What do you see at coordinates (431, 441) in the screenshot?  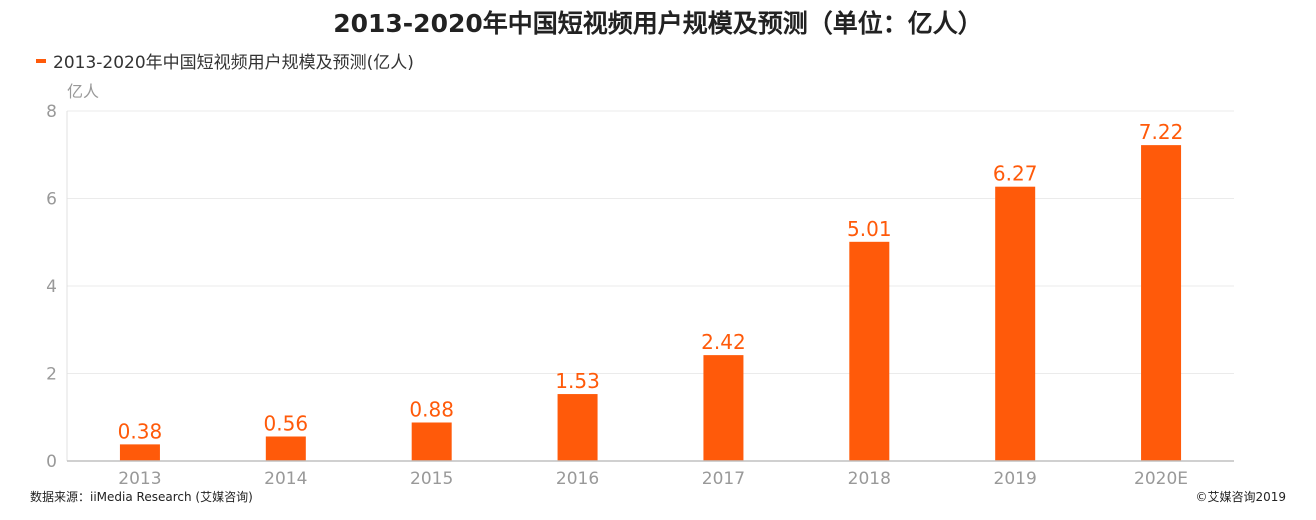 I see `bar-2015` at bounding box center [431, 441].